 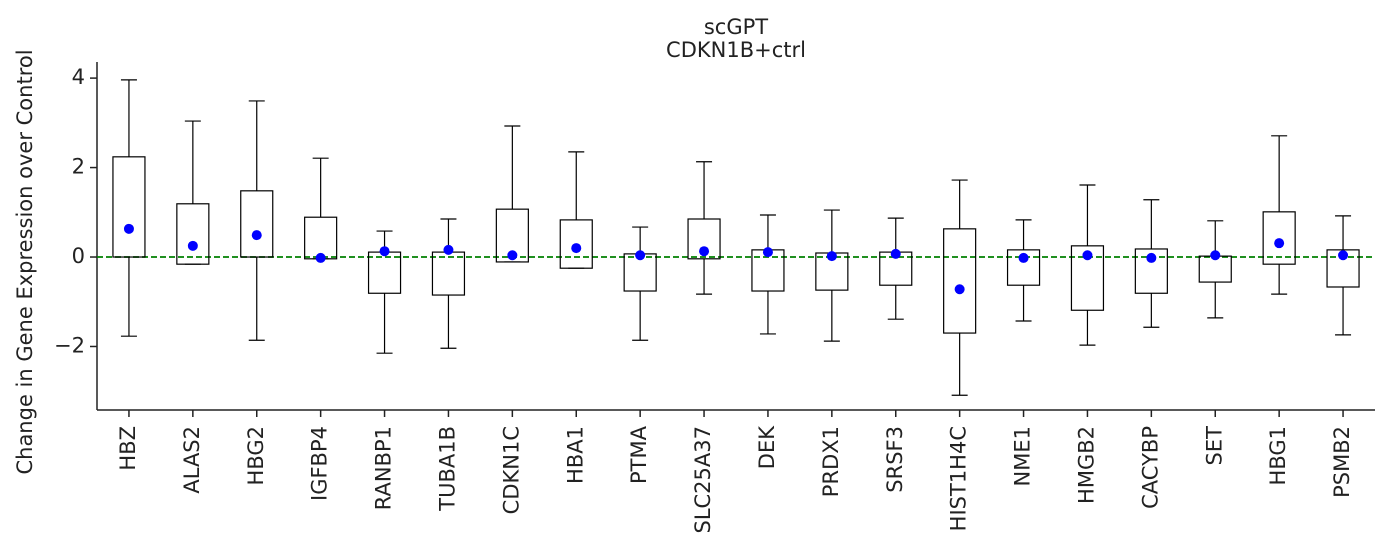 I want to click on x-tick-label: NME1, so click(x=1023, y=456).